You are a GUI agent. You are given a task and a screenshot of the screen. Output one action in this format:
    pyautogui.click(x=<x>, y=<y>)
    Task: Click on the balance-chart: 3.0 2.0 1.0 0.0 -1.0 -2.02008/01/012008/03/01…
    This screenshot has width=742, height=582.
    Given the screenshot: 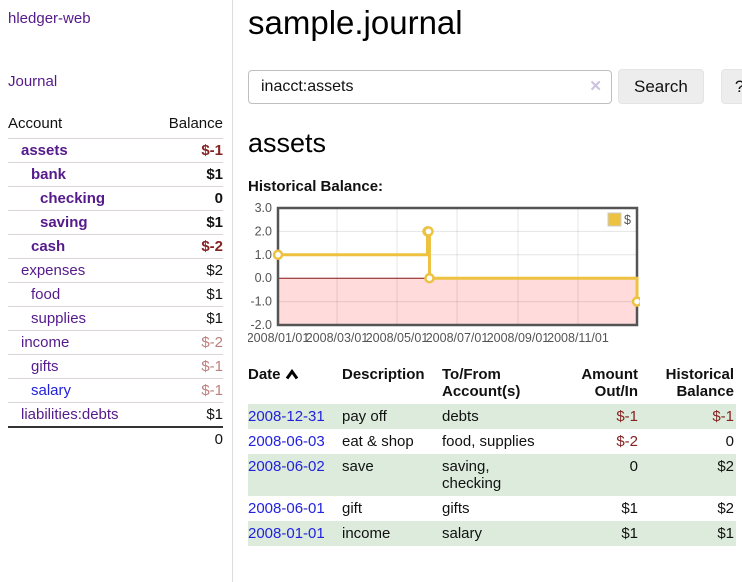 What is the action you would take?
    pyautogui.click(x=444, y=274)
    